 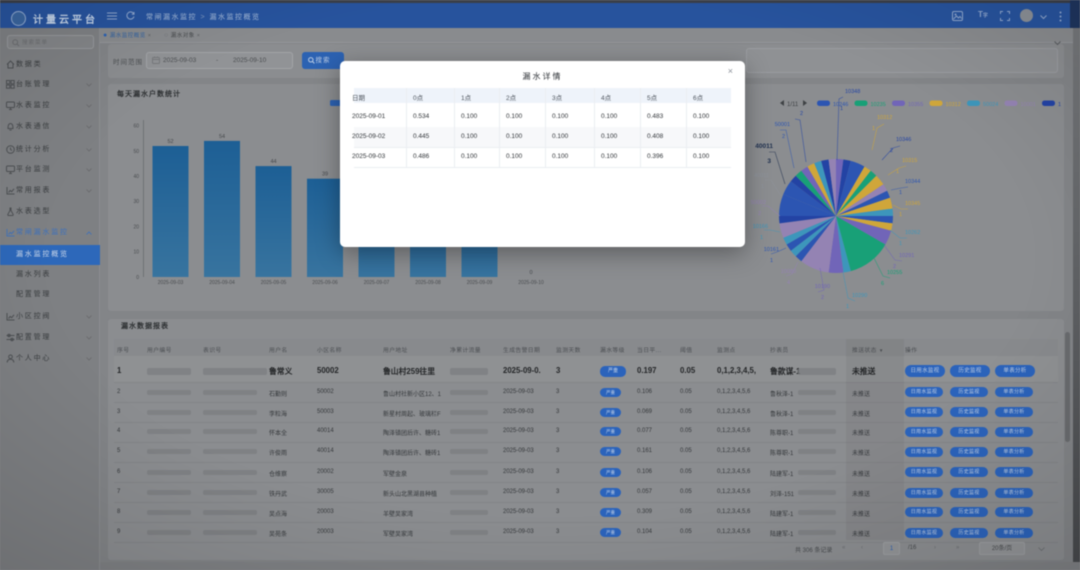 What do you see at coordinates (1028, 105) in the screenshot?
I see `svg-text: 10001` at bounding box center [1028, 105].